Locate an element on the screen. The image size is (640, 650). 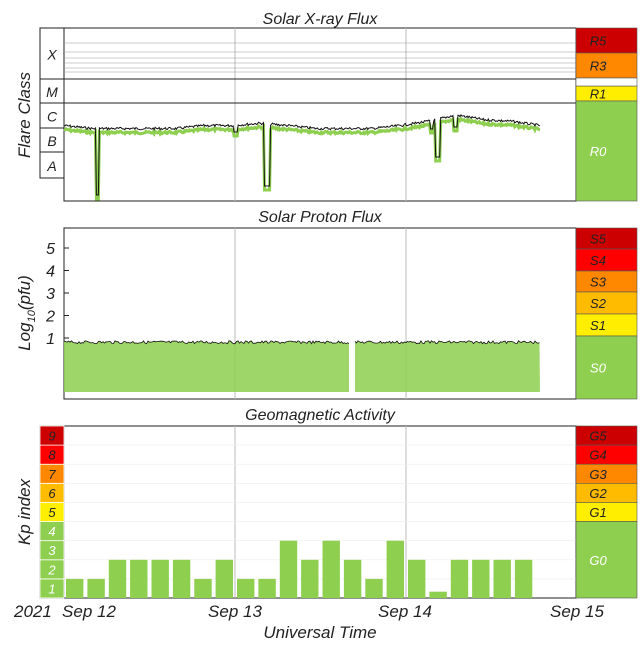
scale-level-s2 is located at coordinates (606, 303).